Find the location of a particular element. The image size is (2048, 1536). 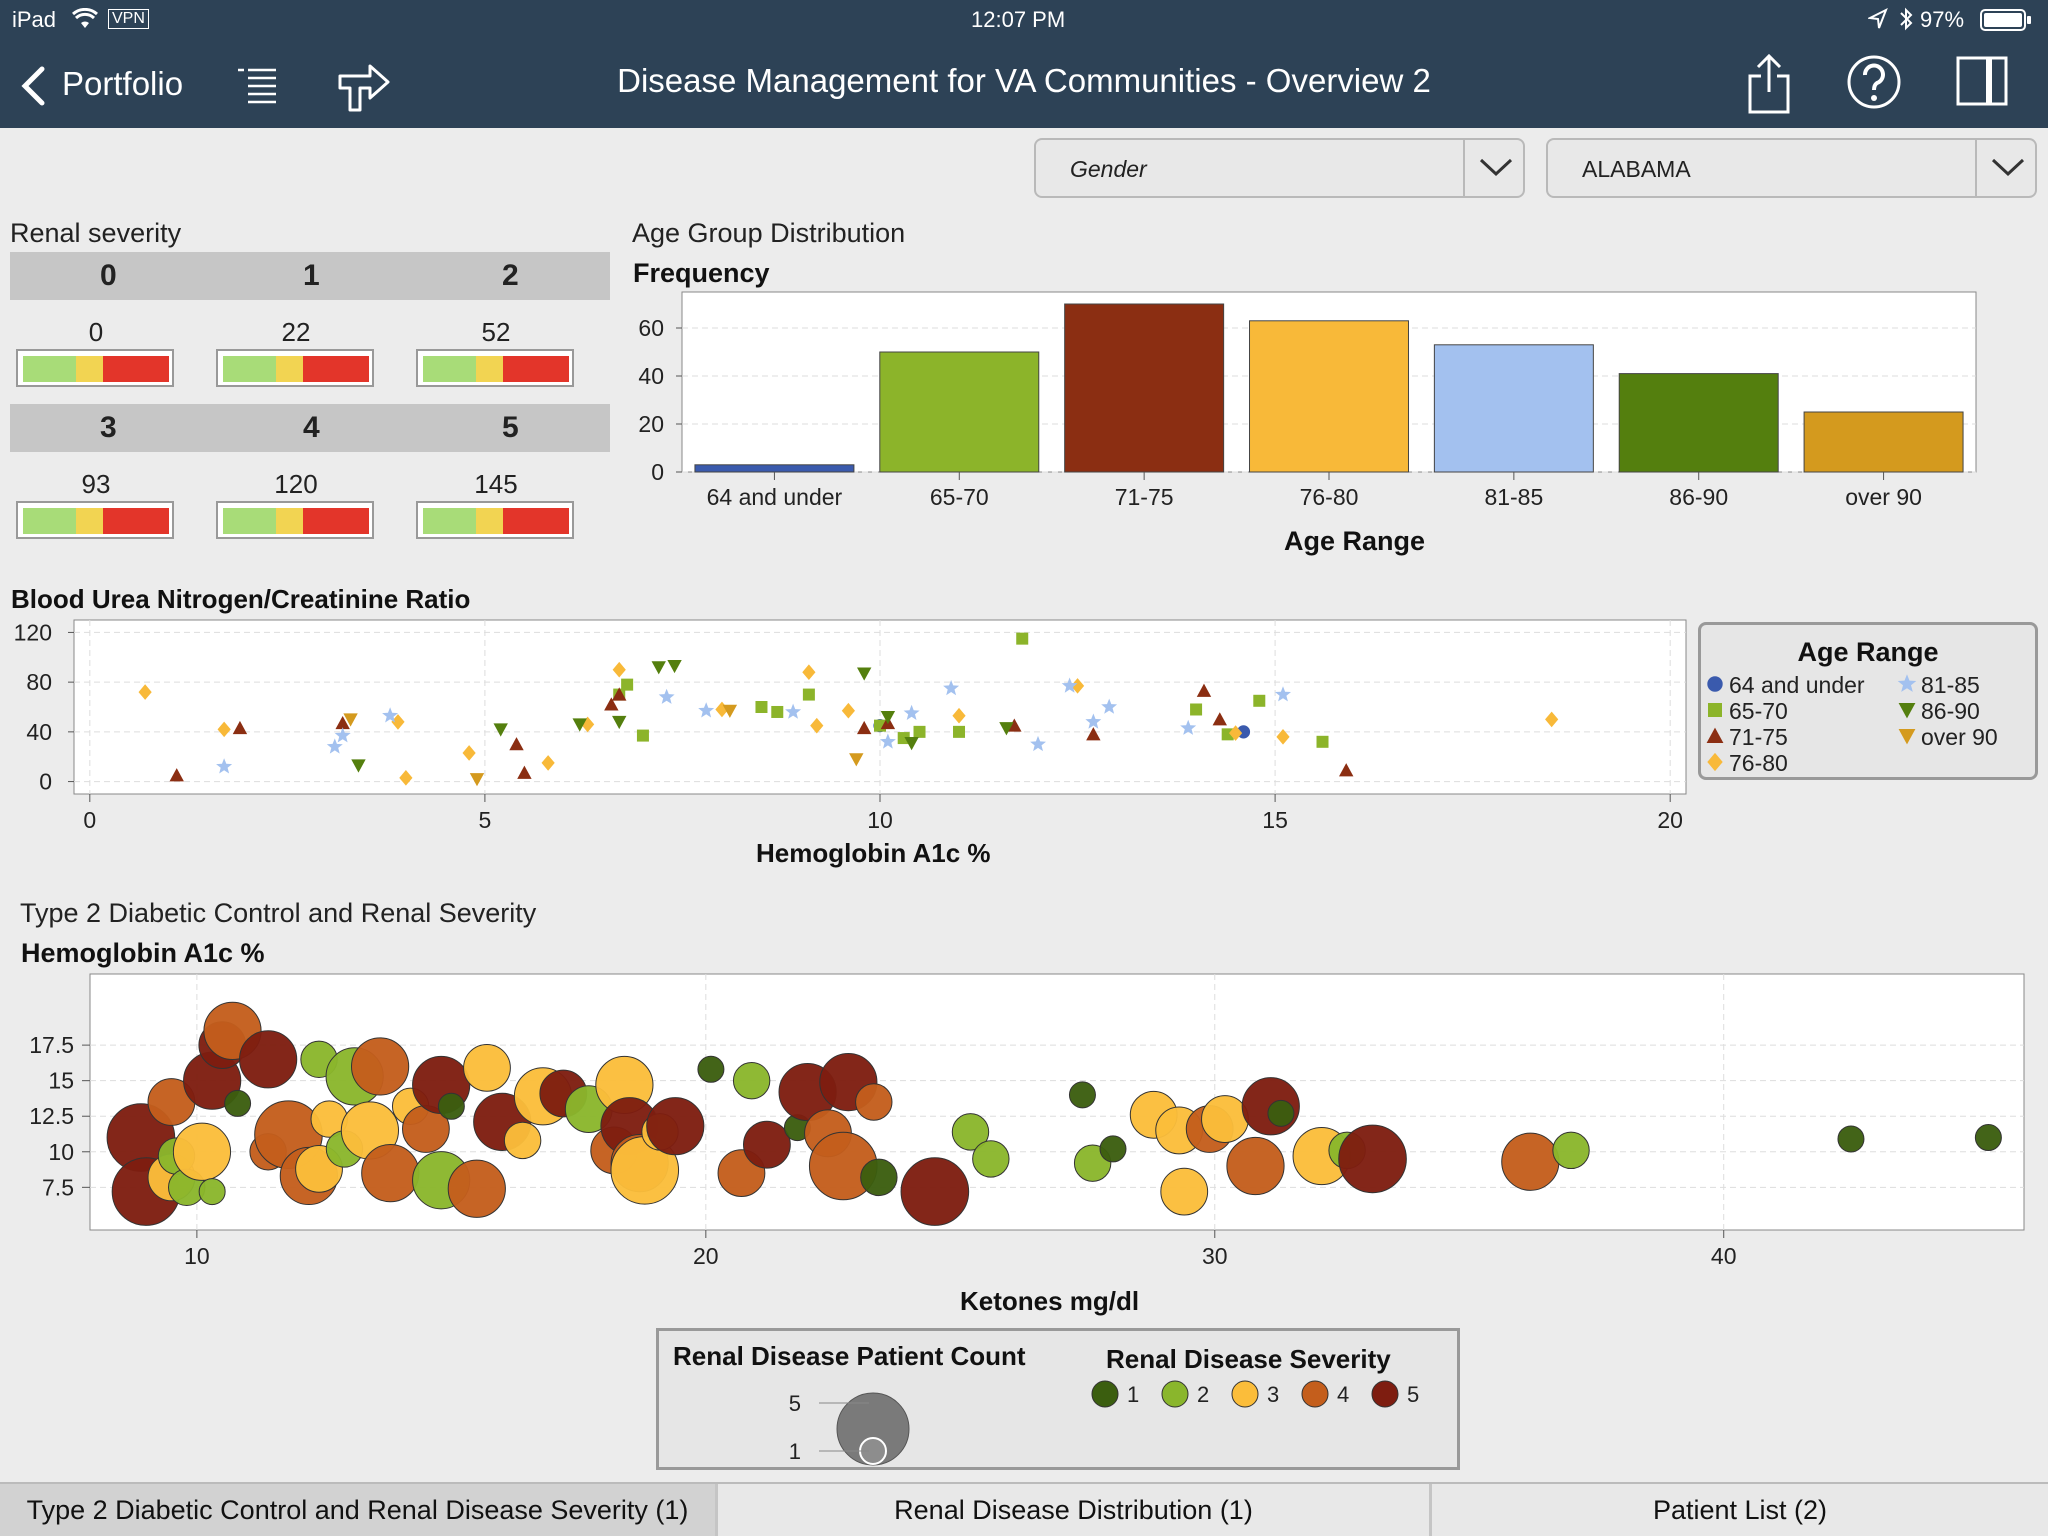

chevron-down-icon is located at coordinates (2008, 170).